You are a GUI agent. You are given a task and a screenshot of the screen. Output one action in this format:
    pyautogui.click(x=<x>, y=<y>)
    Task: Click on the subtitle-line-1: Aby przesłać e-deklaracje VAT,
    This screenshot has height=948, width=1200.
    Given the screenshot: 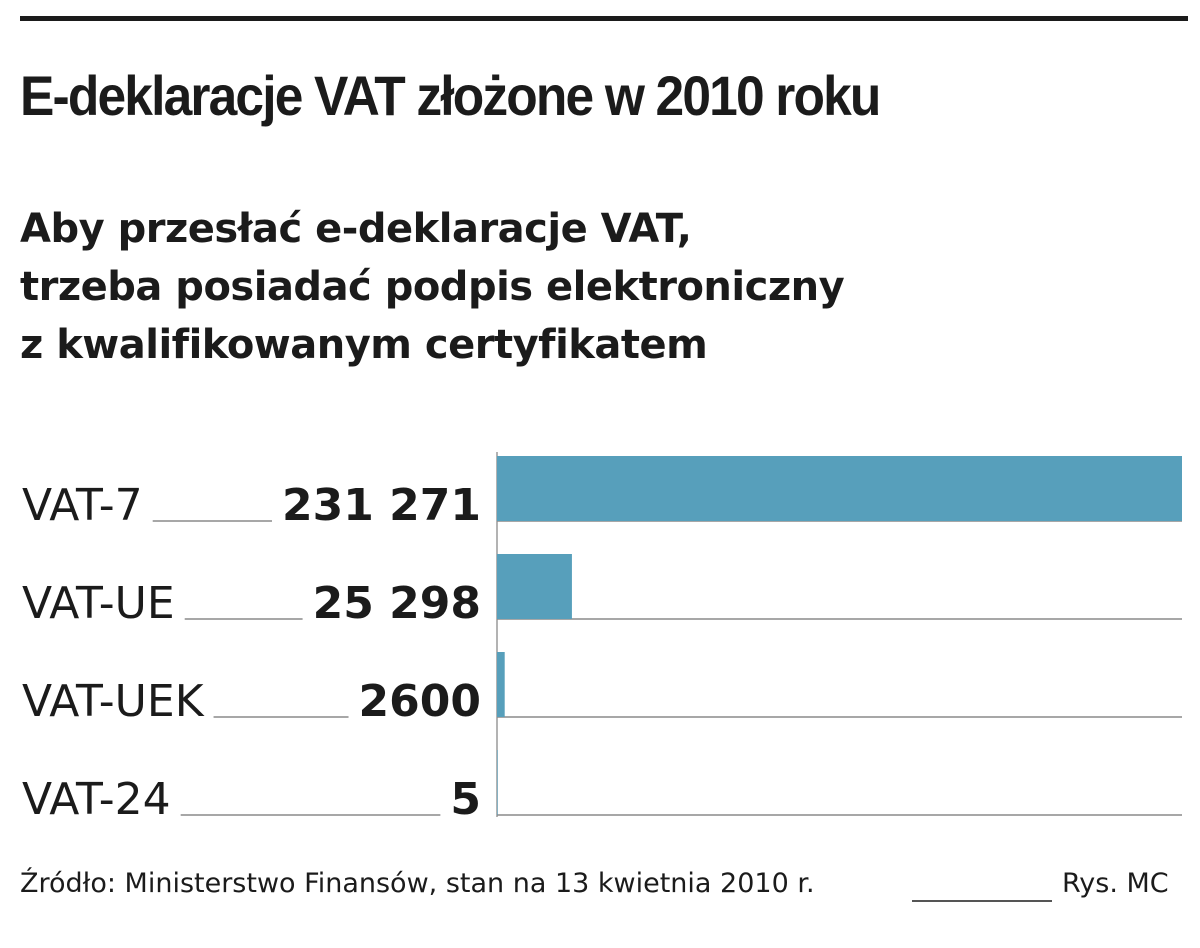 What is the action you would take?
    pyautogui.click(x=356, y=229)
    